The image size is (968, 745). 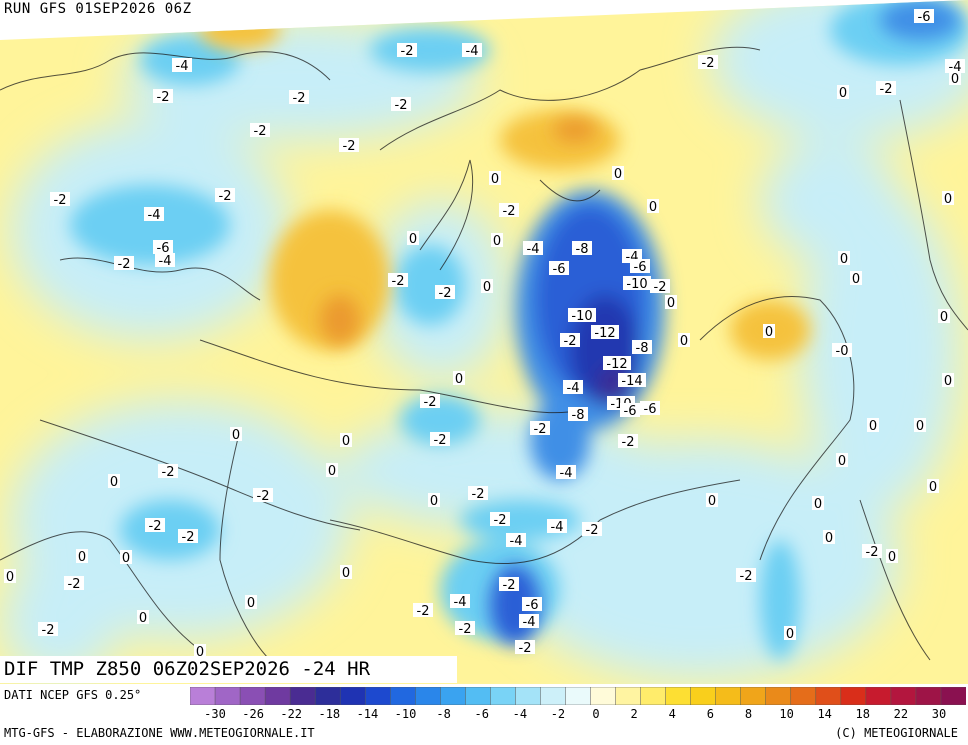 What do you see at coordinates (329, 714) in the screenshot?
I see `colorbar-tick: -18` at bounding box center [329, 714].